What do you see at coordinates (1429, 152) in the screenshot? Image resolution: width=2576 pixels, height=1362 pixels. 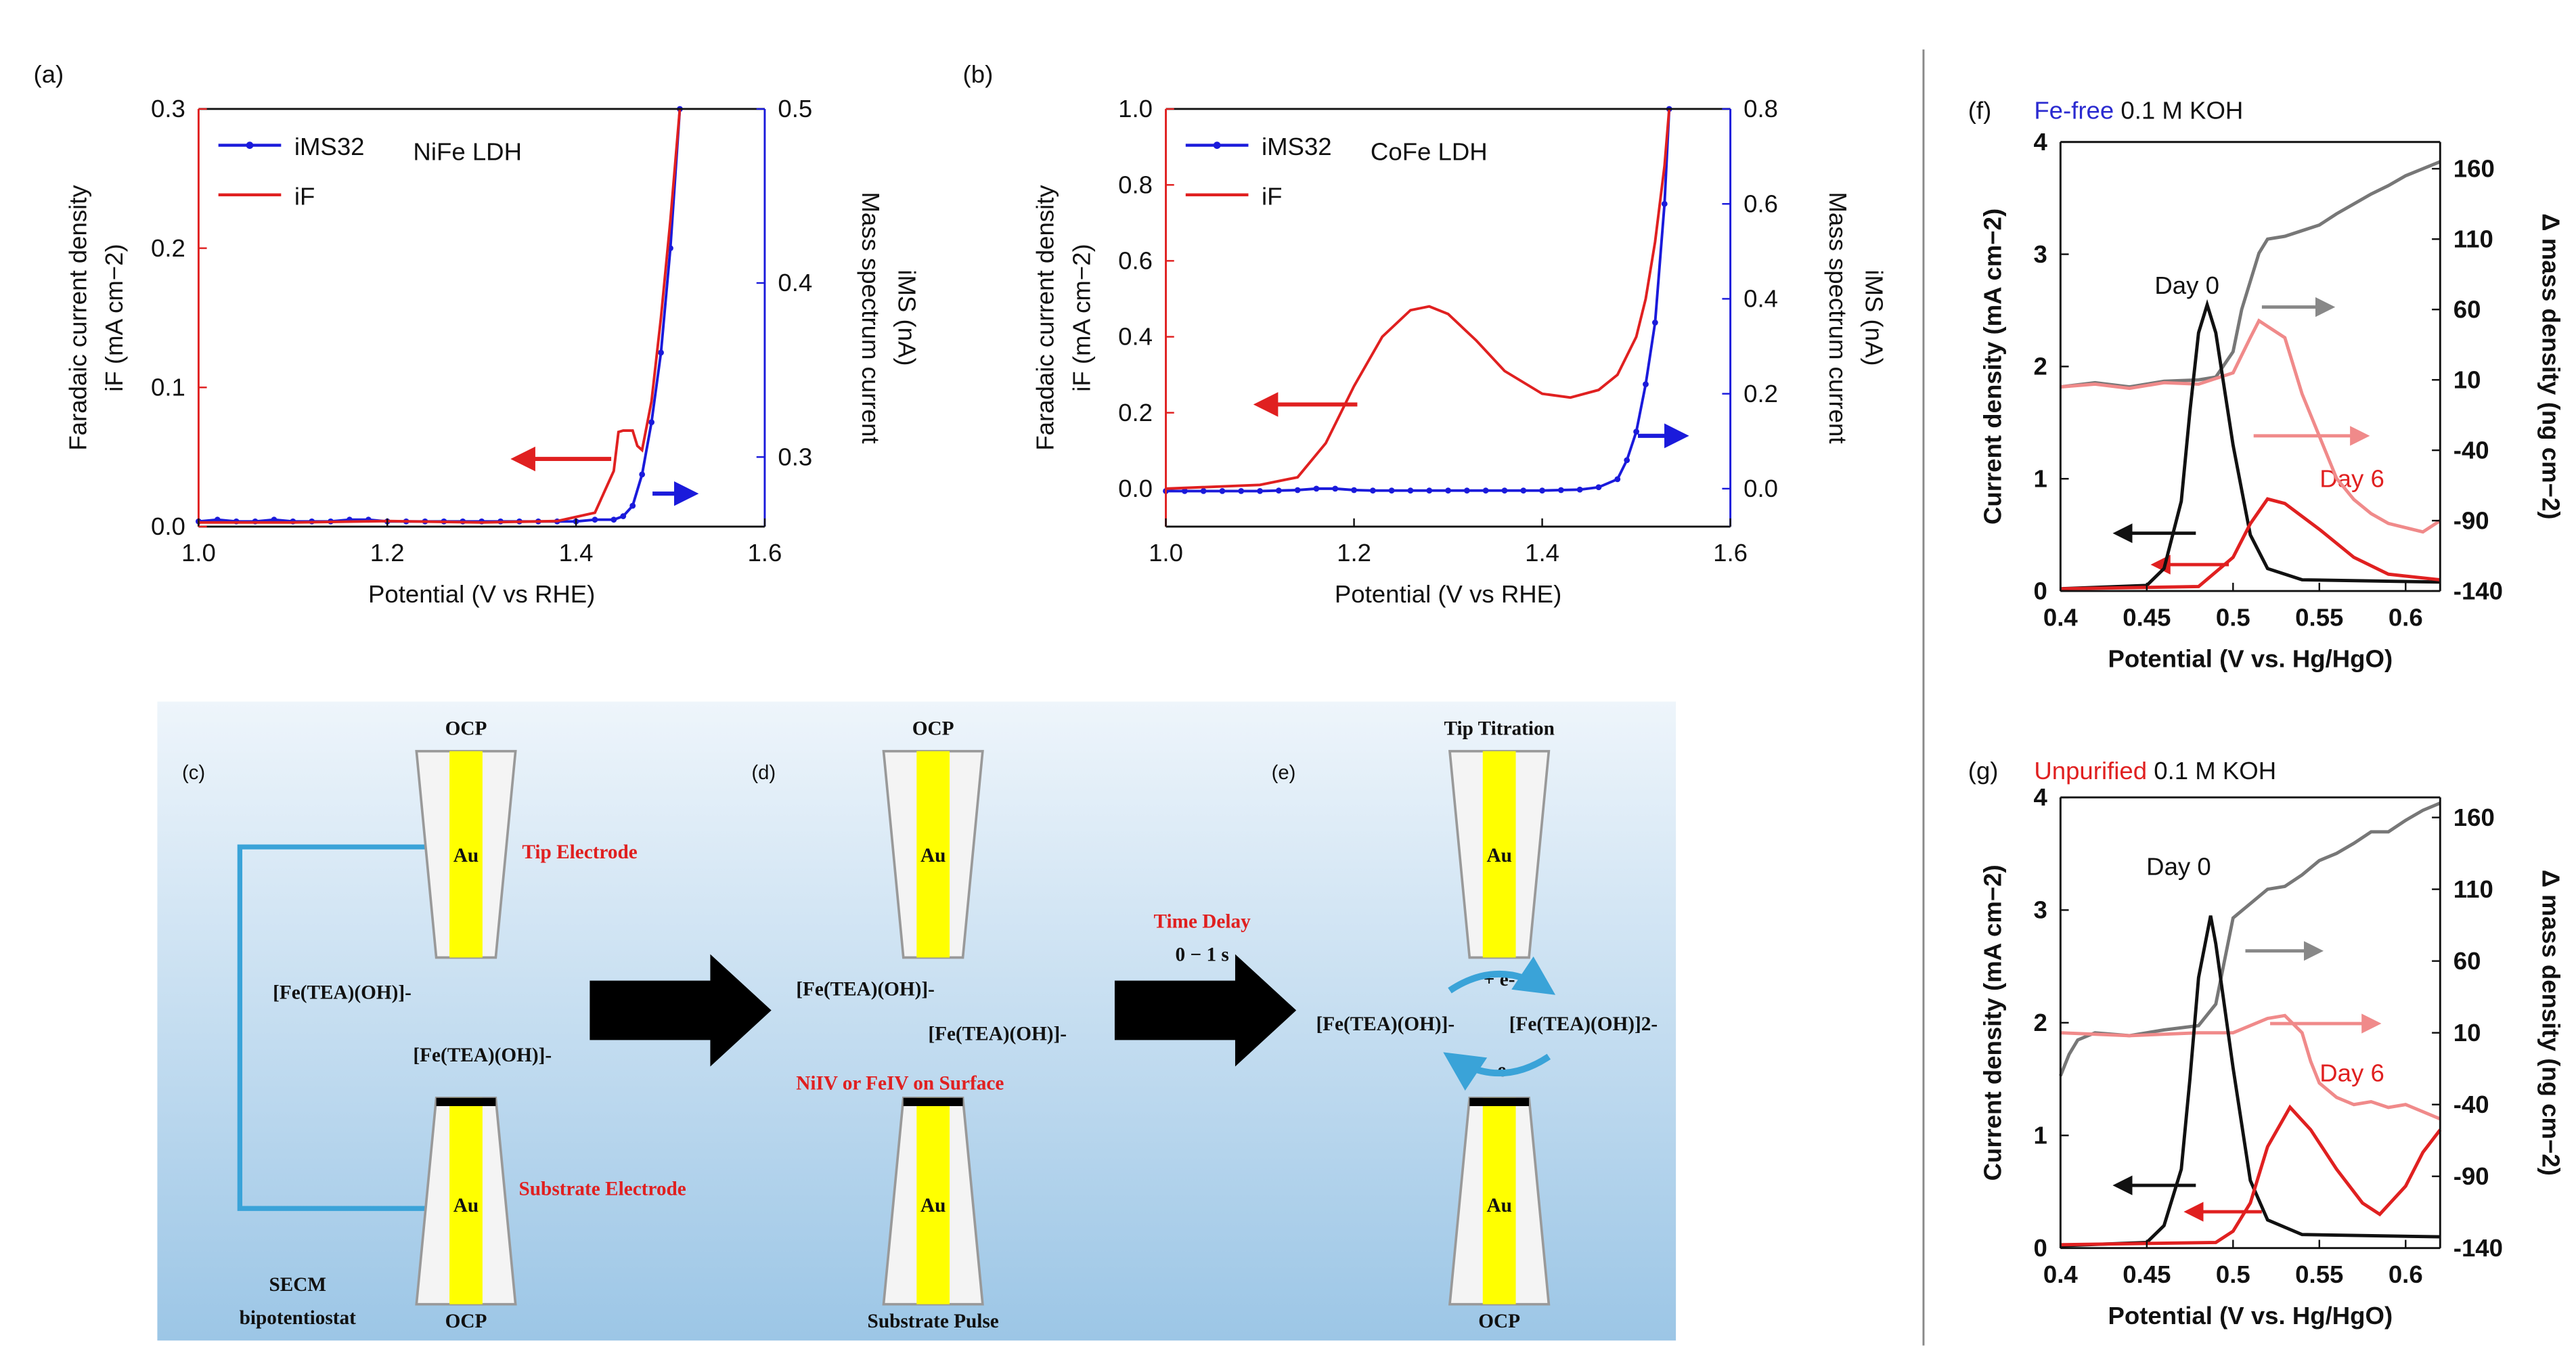 I see `annotation: CoFe LDH` at bounding box center [1429, 152].